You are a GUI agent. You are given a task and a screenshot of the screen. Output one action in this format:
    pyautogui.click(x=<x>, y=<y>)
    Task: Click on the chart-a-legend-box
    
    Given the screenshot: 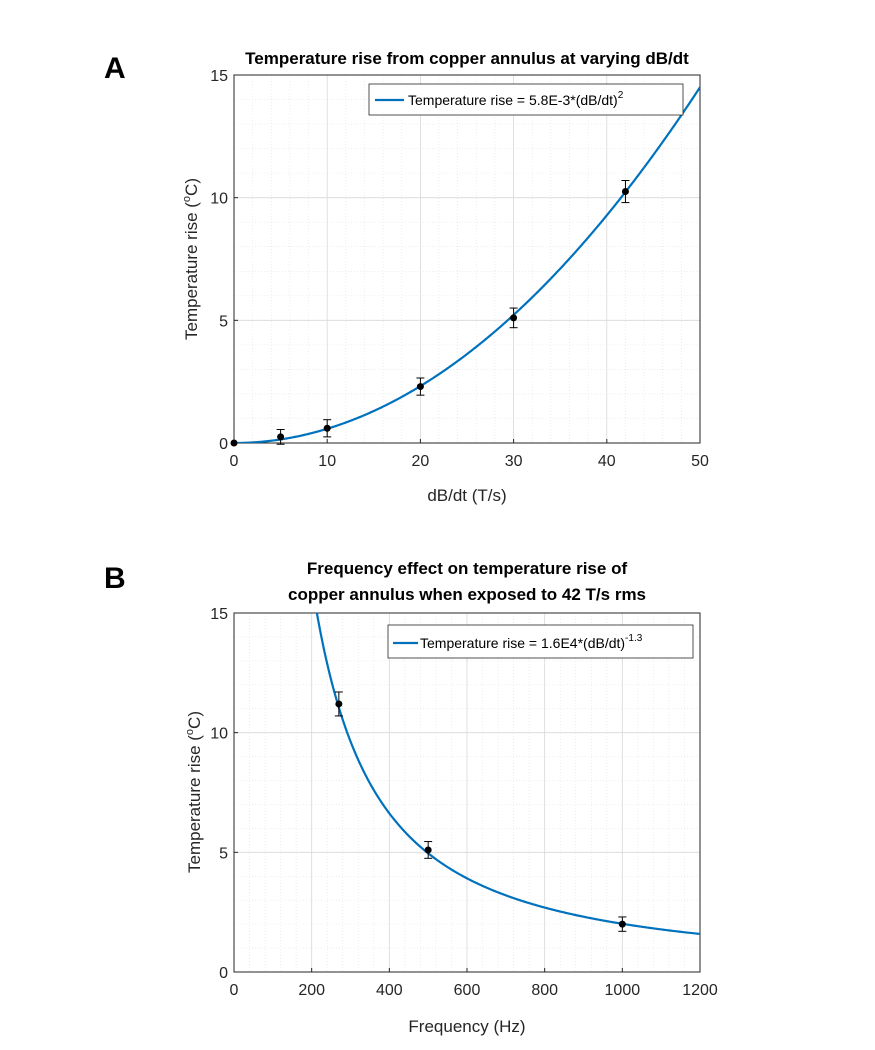 What is the action you would take?
    pyautogui.click(x=526, y=99)
    